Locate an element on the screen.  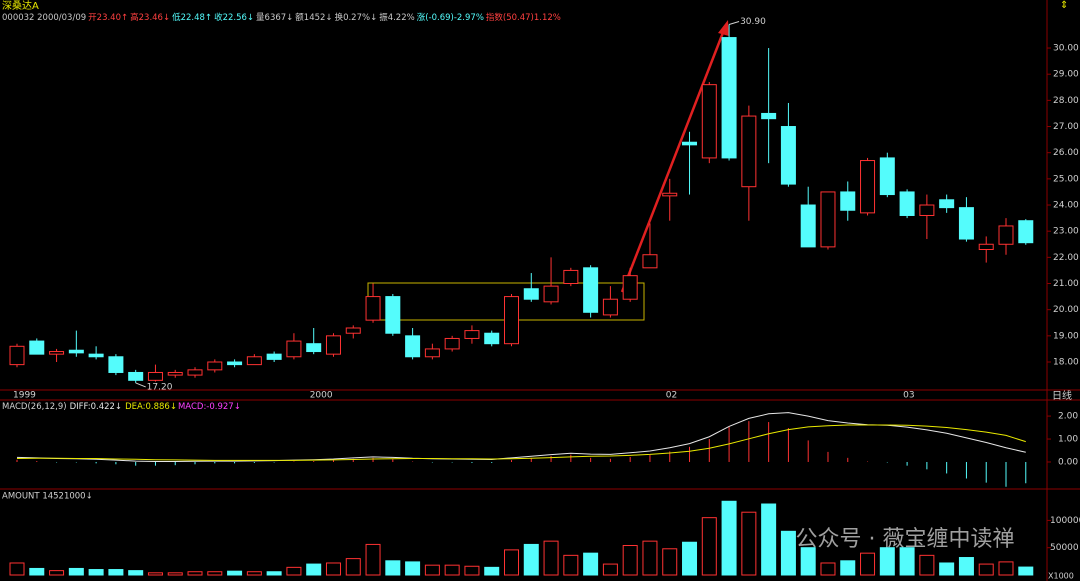
macd-line is located at coordinates (521, 437).